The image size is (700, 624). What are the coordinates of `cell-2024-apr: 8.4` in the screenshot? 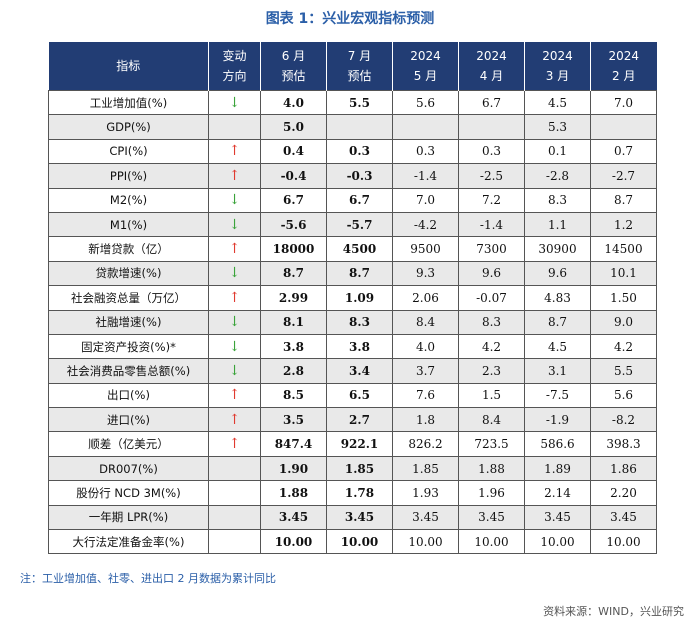 It's located at (491, 420).